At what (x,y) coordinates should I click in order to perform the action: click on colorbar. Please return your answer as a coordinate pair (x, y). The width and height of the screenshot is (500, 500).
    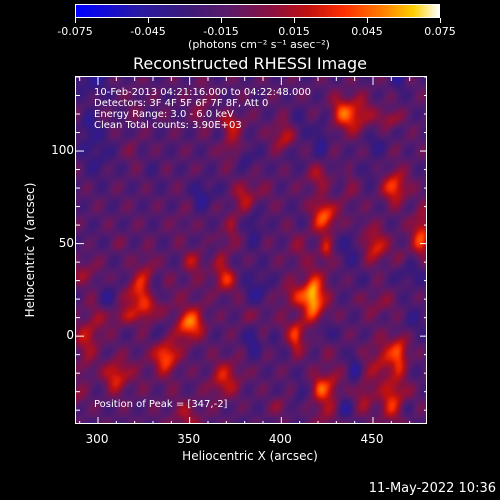
    Looking at the image, I should click on (257, 11).